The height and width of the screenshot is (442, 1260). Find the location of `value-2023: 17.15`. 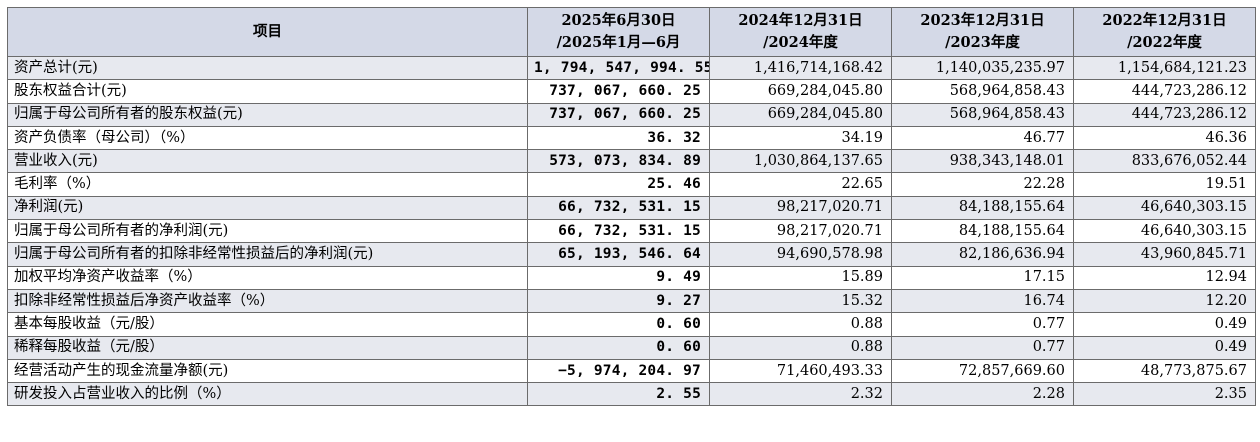

value-2023: 17.15 is located at coordinates (982, 277).